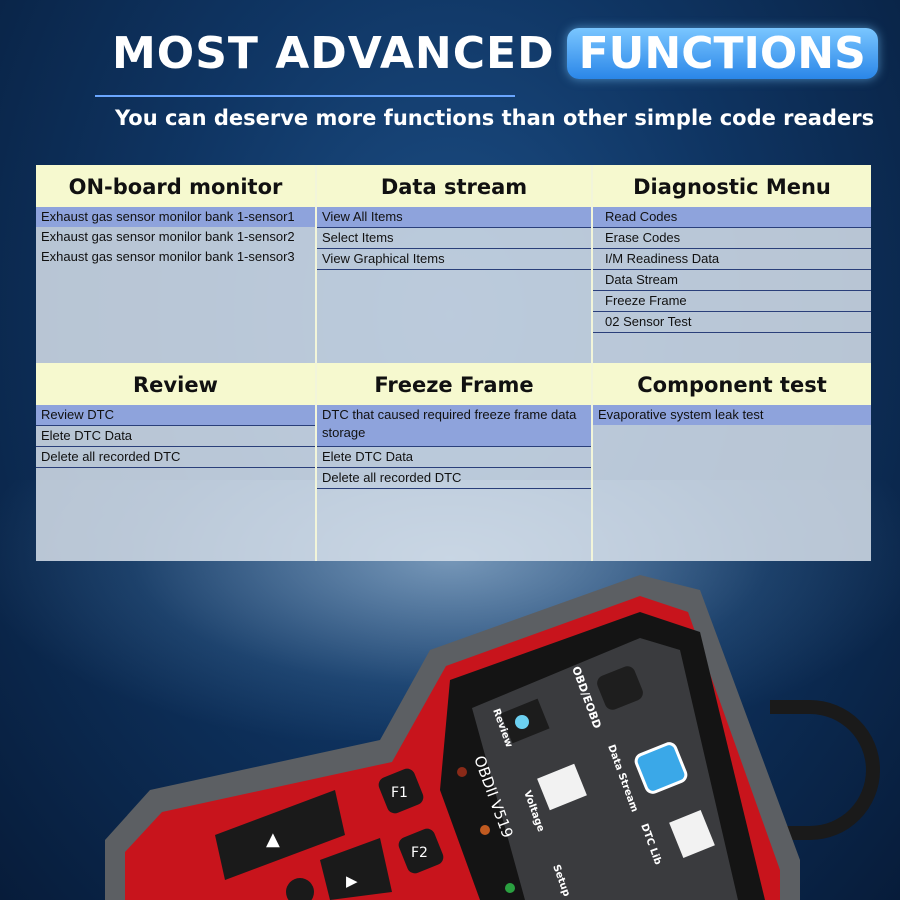 This screenshot has width=900, height=900. I want to click on dtc-lib-icon, so click(692, 834).